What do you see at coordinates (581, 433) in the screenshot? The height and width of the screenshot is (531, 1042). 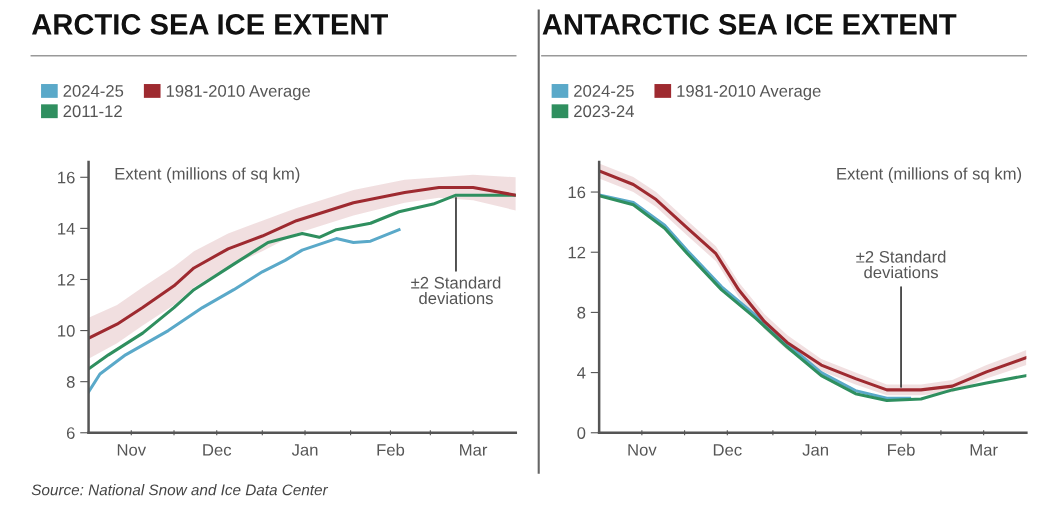 I see `y-tick-label: 0` at bounding box center [581, 433].